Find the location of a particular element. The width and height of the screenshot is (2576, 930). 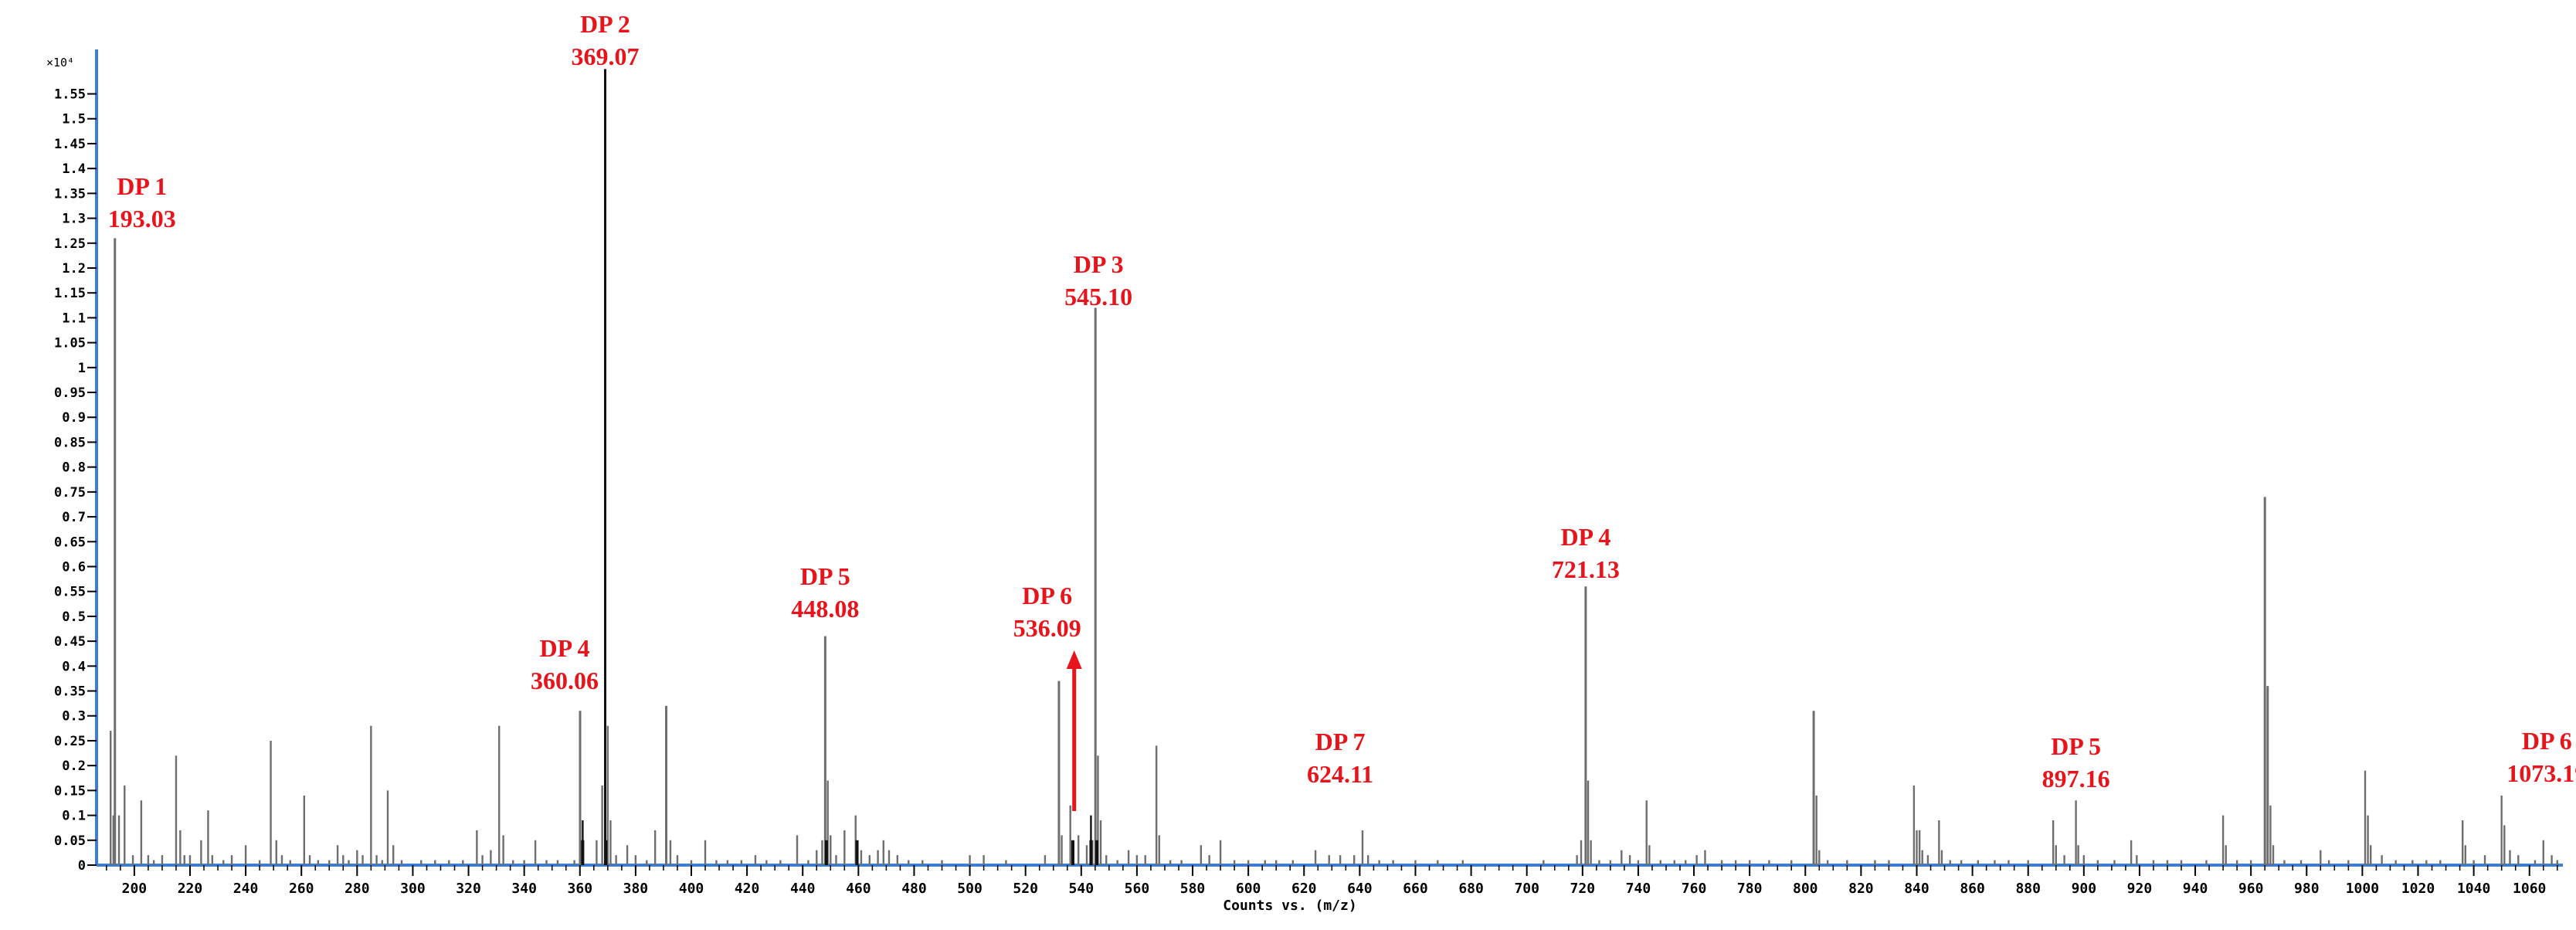

x-tick-label: 640 is located at coordinates (1360, 889).